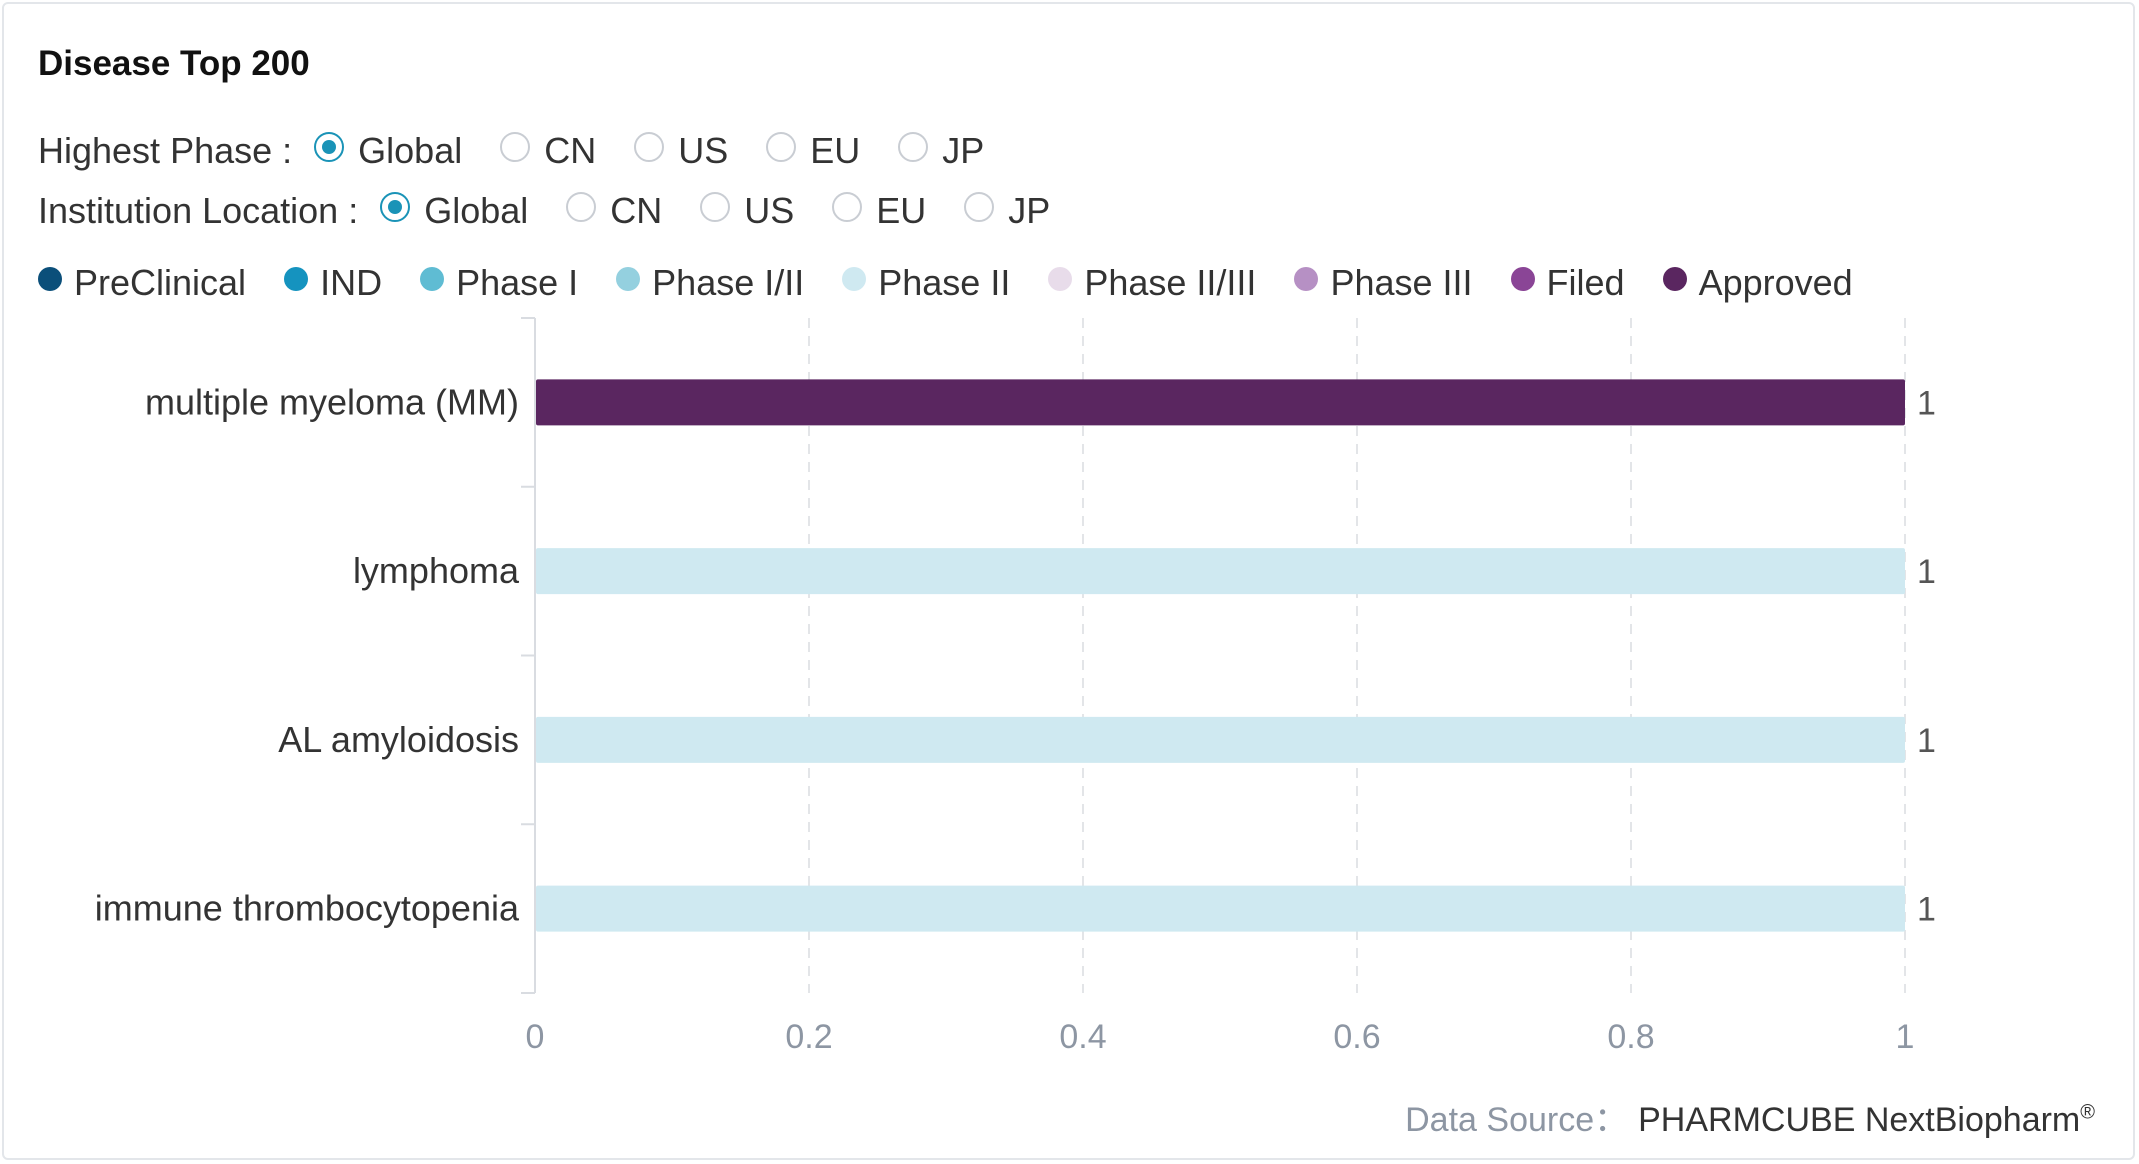 The height and width of the screenshot is (1164, 2139). I want to click on institution-location-option-label: Global, so click(476, 210).